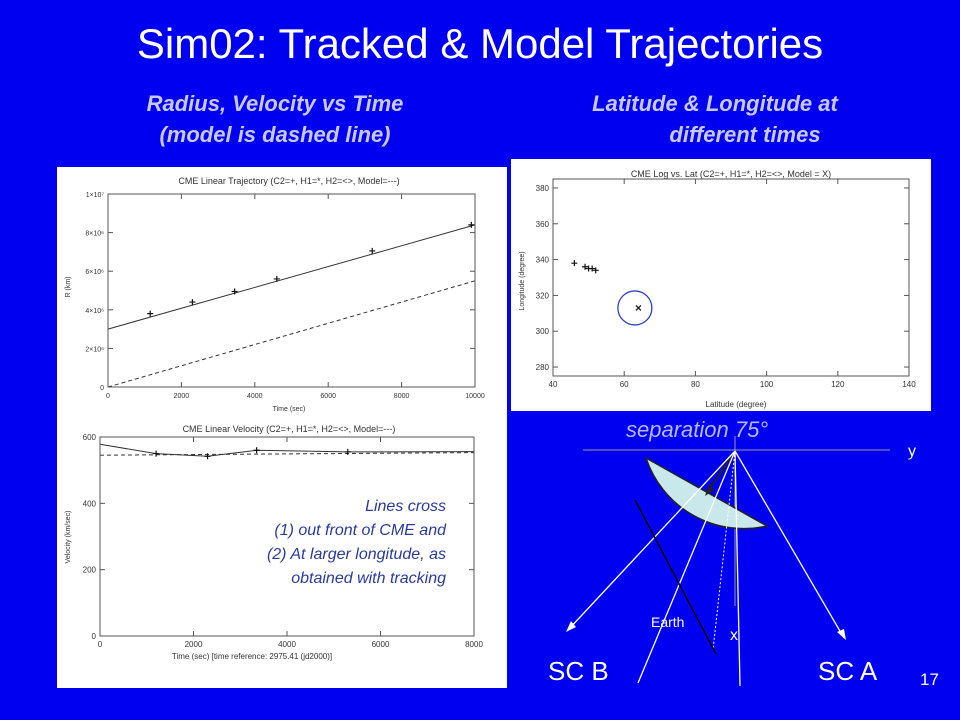 This screenshot has width=960, height=720. What do you see at coordinates (848, 671) in the screenshot?
I see `sc-a-label: SC A` at bounding box center [848, 671].